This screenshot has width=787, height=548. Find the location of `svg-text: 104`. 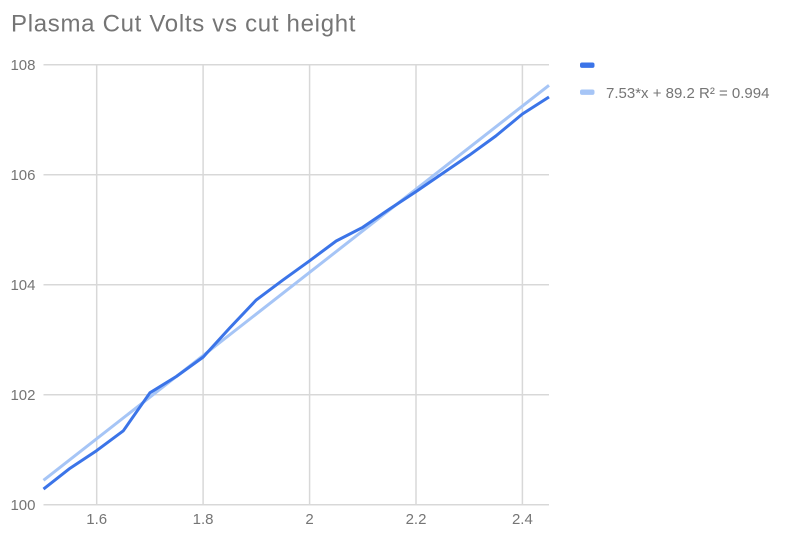

svg-text: 104 is located at coordinates (22, 285).